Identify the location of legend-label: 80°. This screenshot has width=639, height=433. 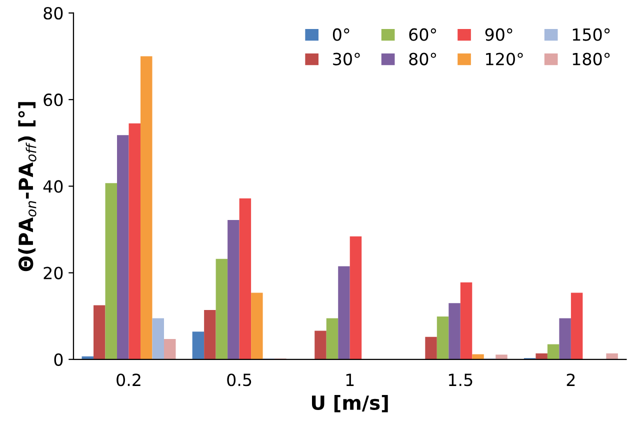
(422, 59).